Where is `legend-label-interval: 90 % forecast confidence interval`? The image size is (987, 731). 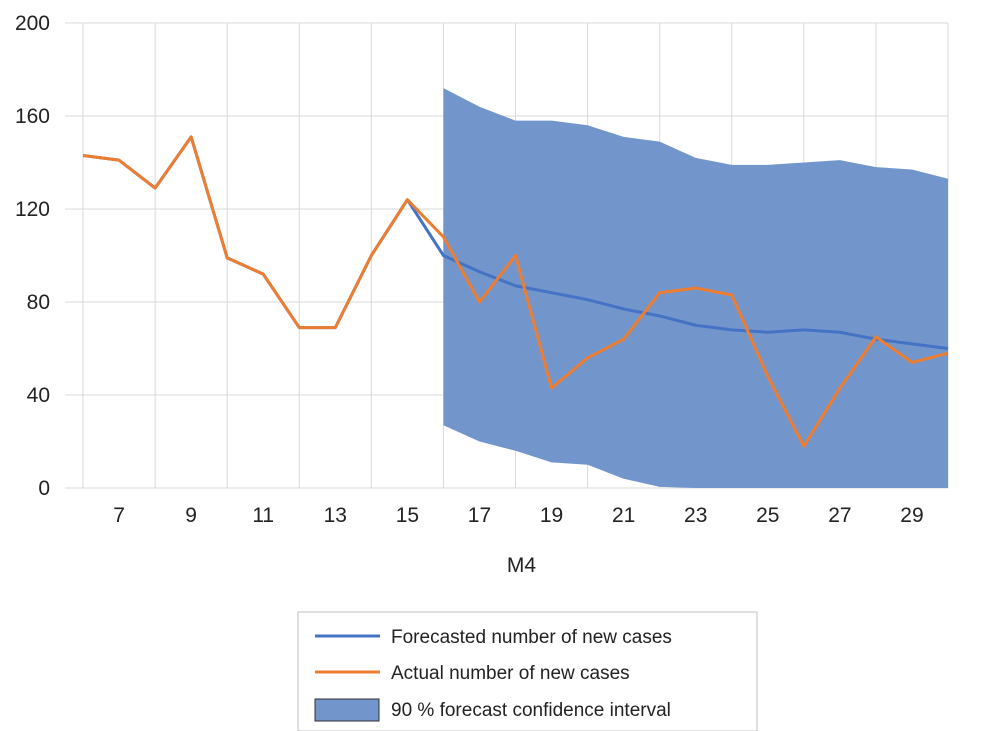 legend-label-interval: 90 % forecast confidence interval is located at coordinates (531, 710).